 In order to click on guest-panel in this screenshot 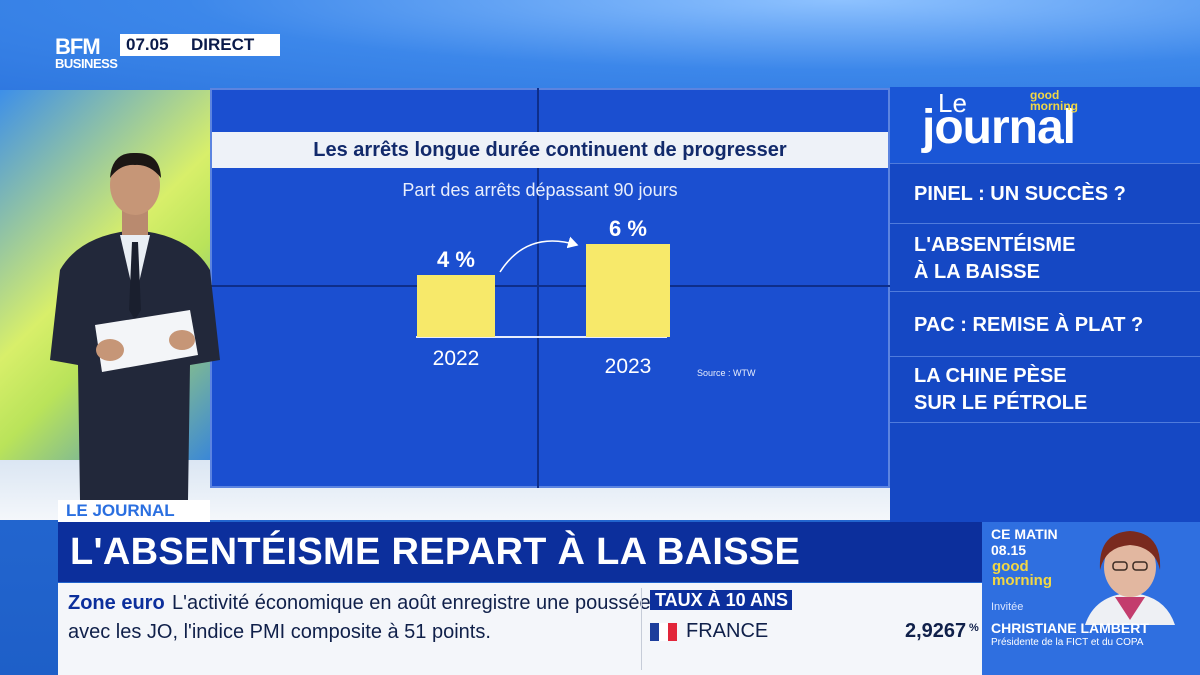, I will do `click(1091, 598)`.